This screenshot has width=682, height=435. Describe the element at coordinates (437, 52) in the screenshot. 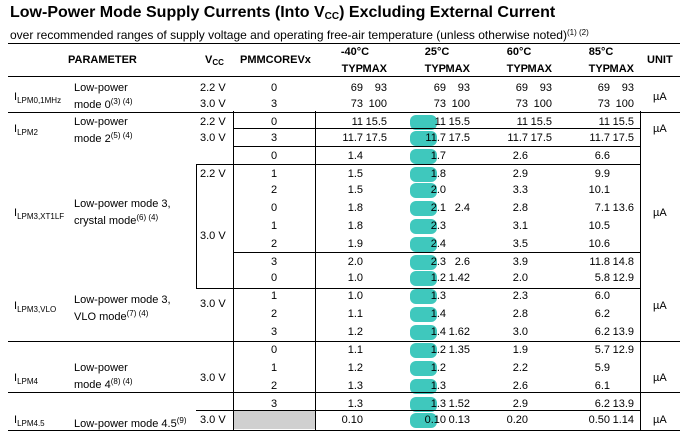

I see `column-header-temp: 25°C` at that location.